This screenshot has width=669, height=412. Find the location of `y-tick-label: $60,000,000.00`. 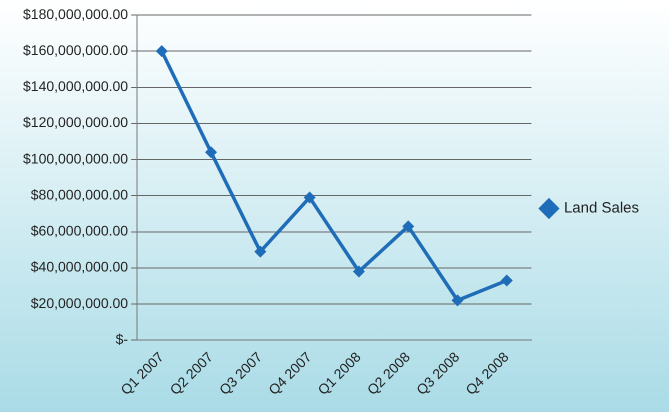

y-tick-label: $60,000,000.00 is located at coordinates (79, 230).